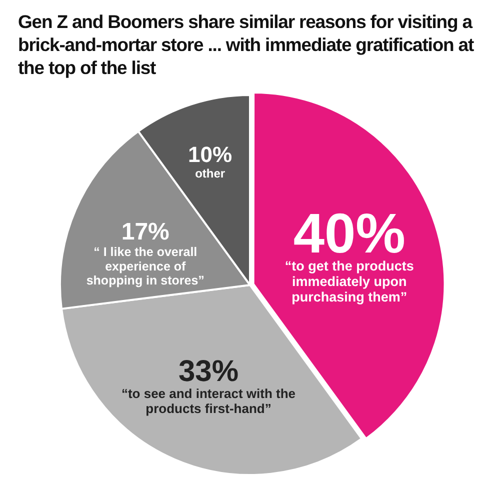 The image size is (500, 478). Describe the element at coordinates (145, 232) in the screenshot. I see `data-label: 17%` at that location.